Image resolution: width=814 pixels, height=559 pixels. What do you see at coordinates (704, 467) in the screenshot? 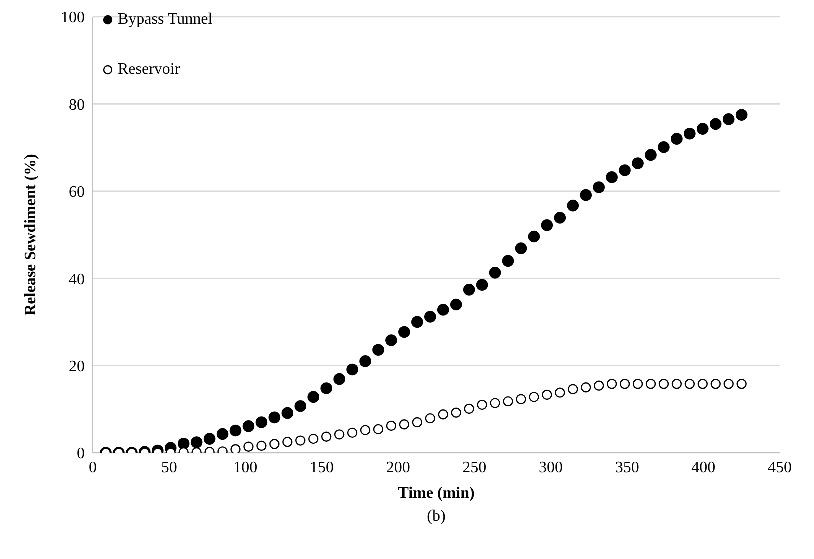
I see `x-tick-label: 400` at bounding box center [704, 467].